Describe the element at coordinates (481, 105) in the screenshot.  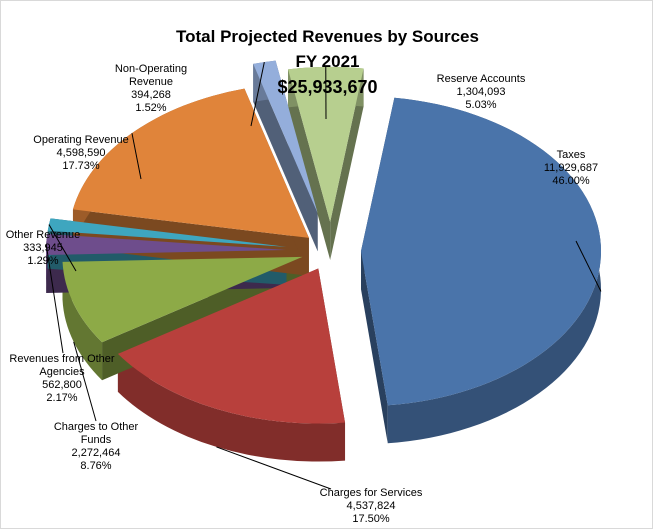
I see `label-percent: 5.03%` at that location.